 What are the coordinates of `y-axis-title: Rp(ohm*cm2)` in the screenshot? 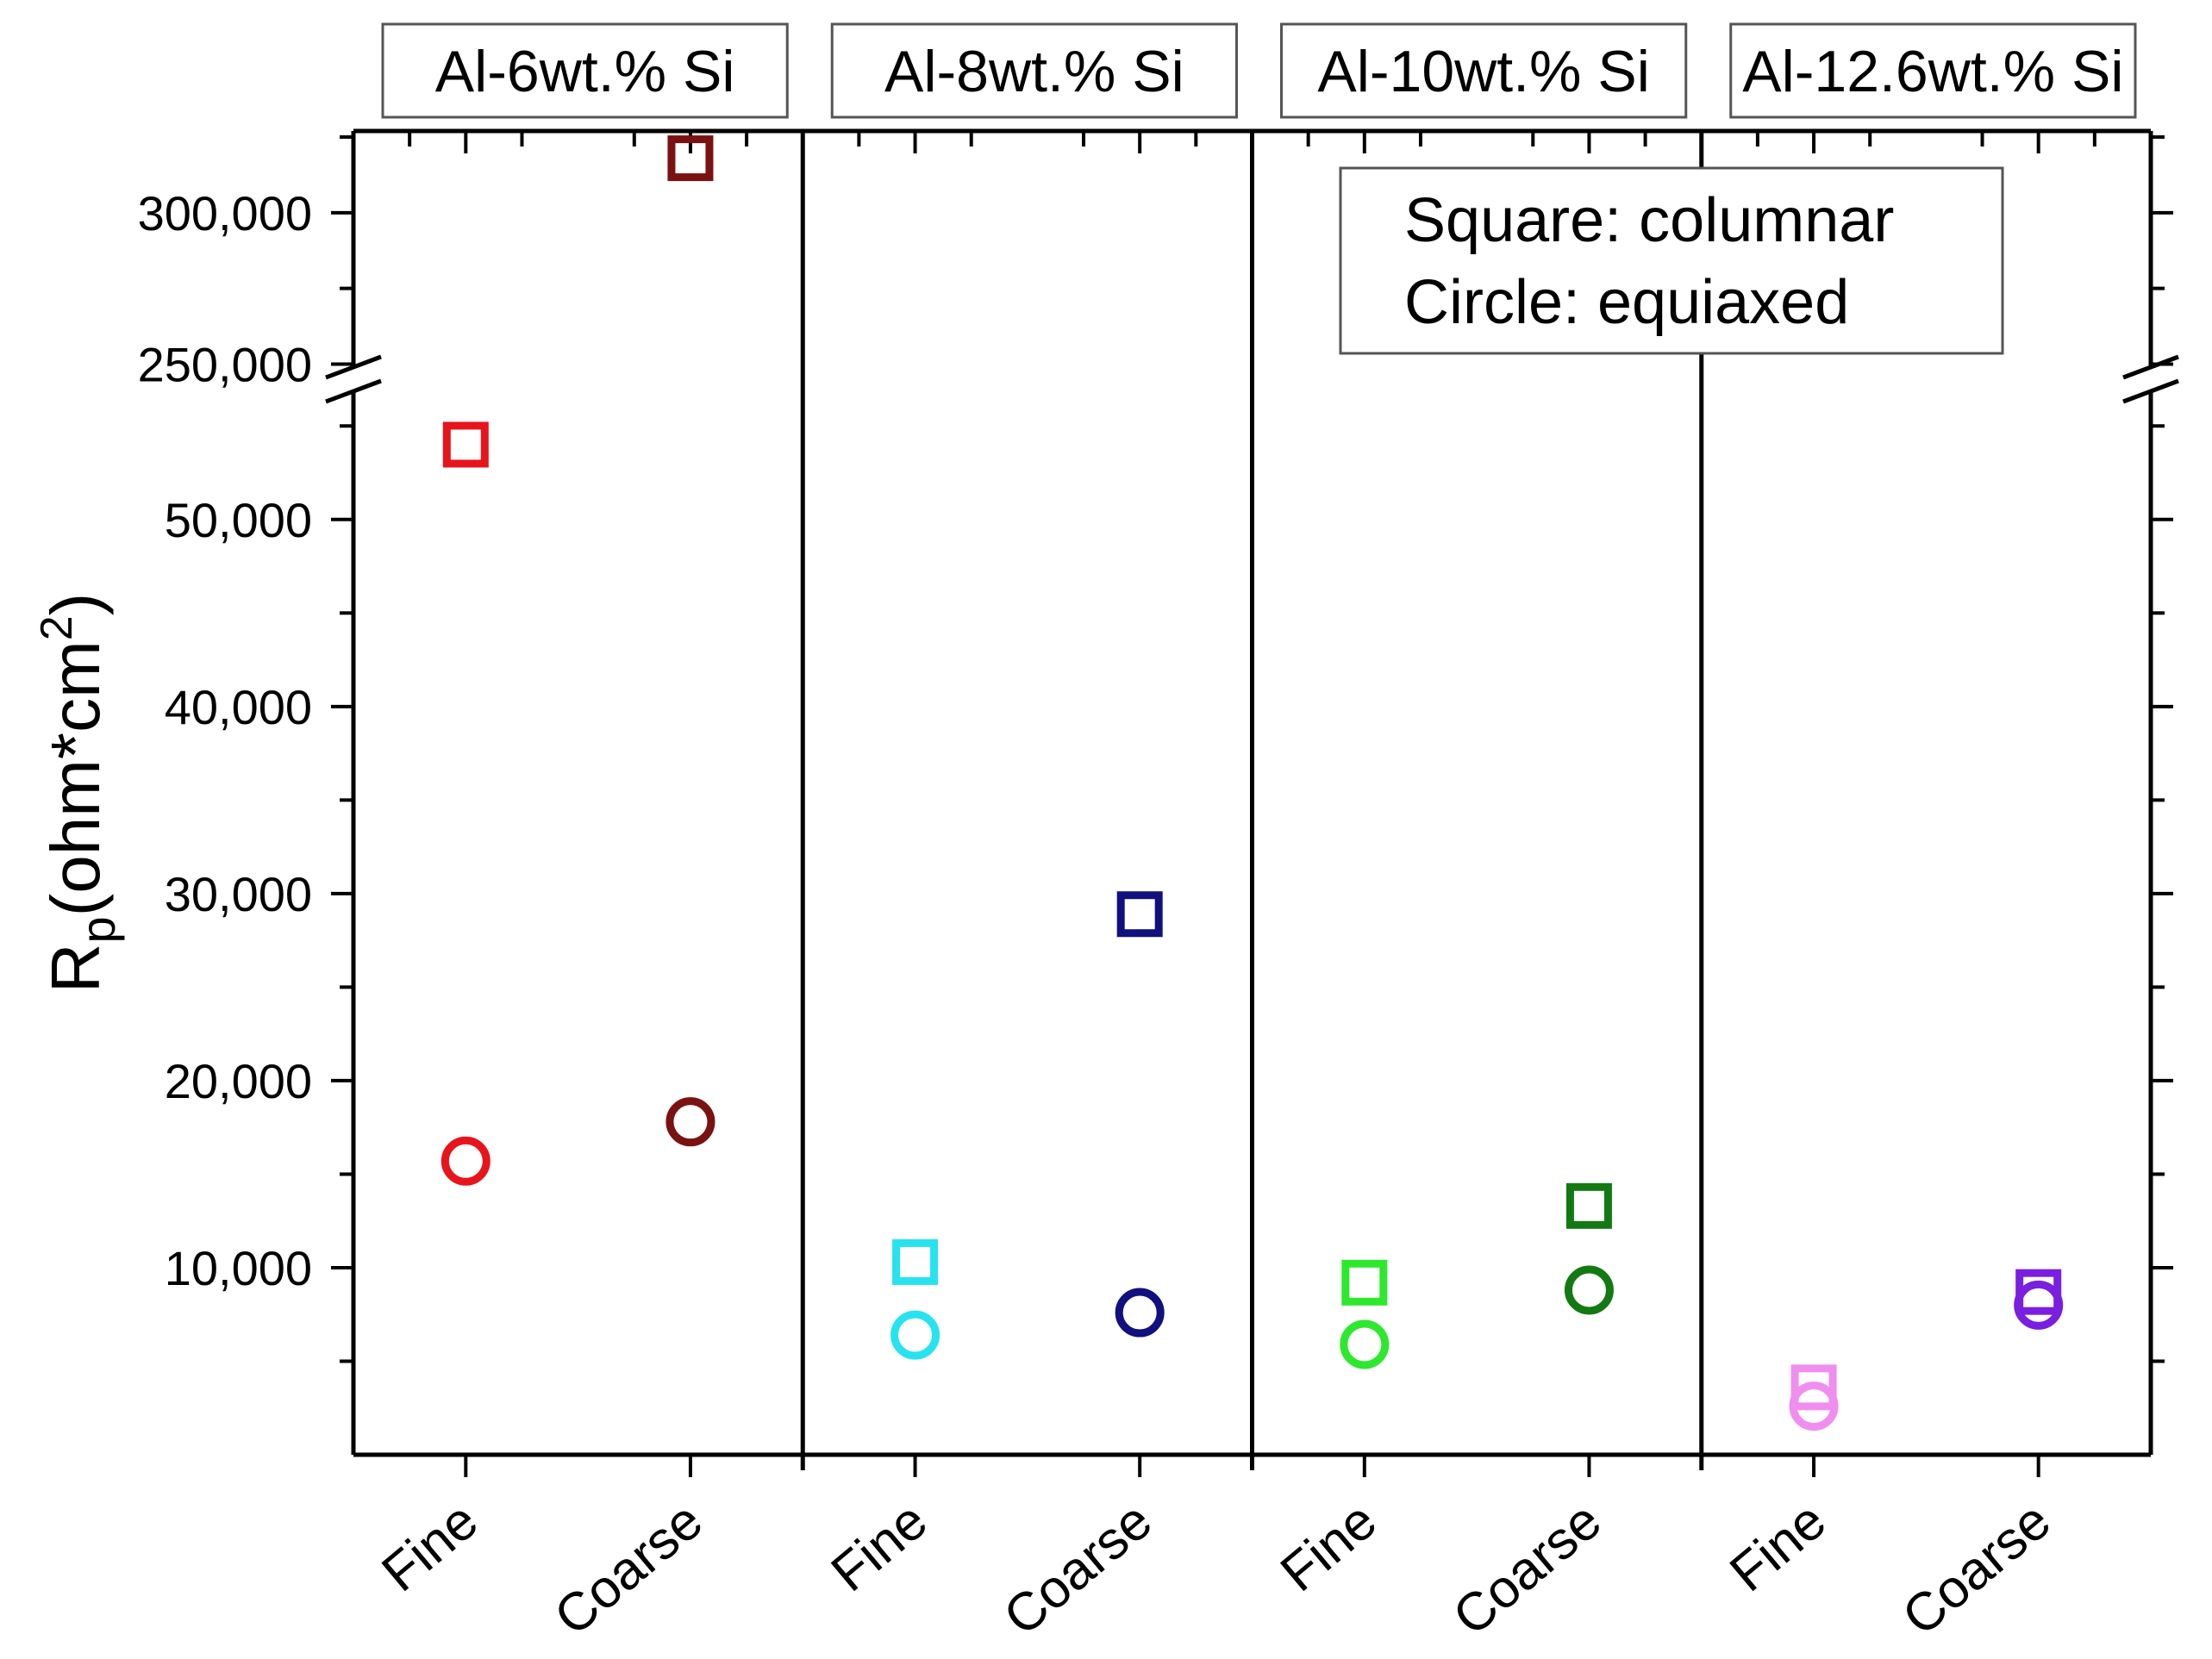 It's located at (78, 793).